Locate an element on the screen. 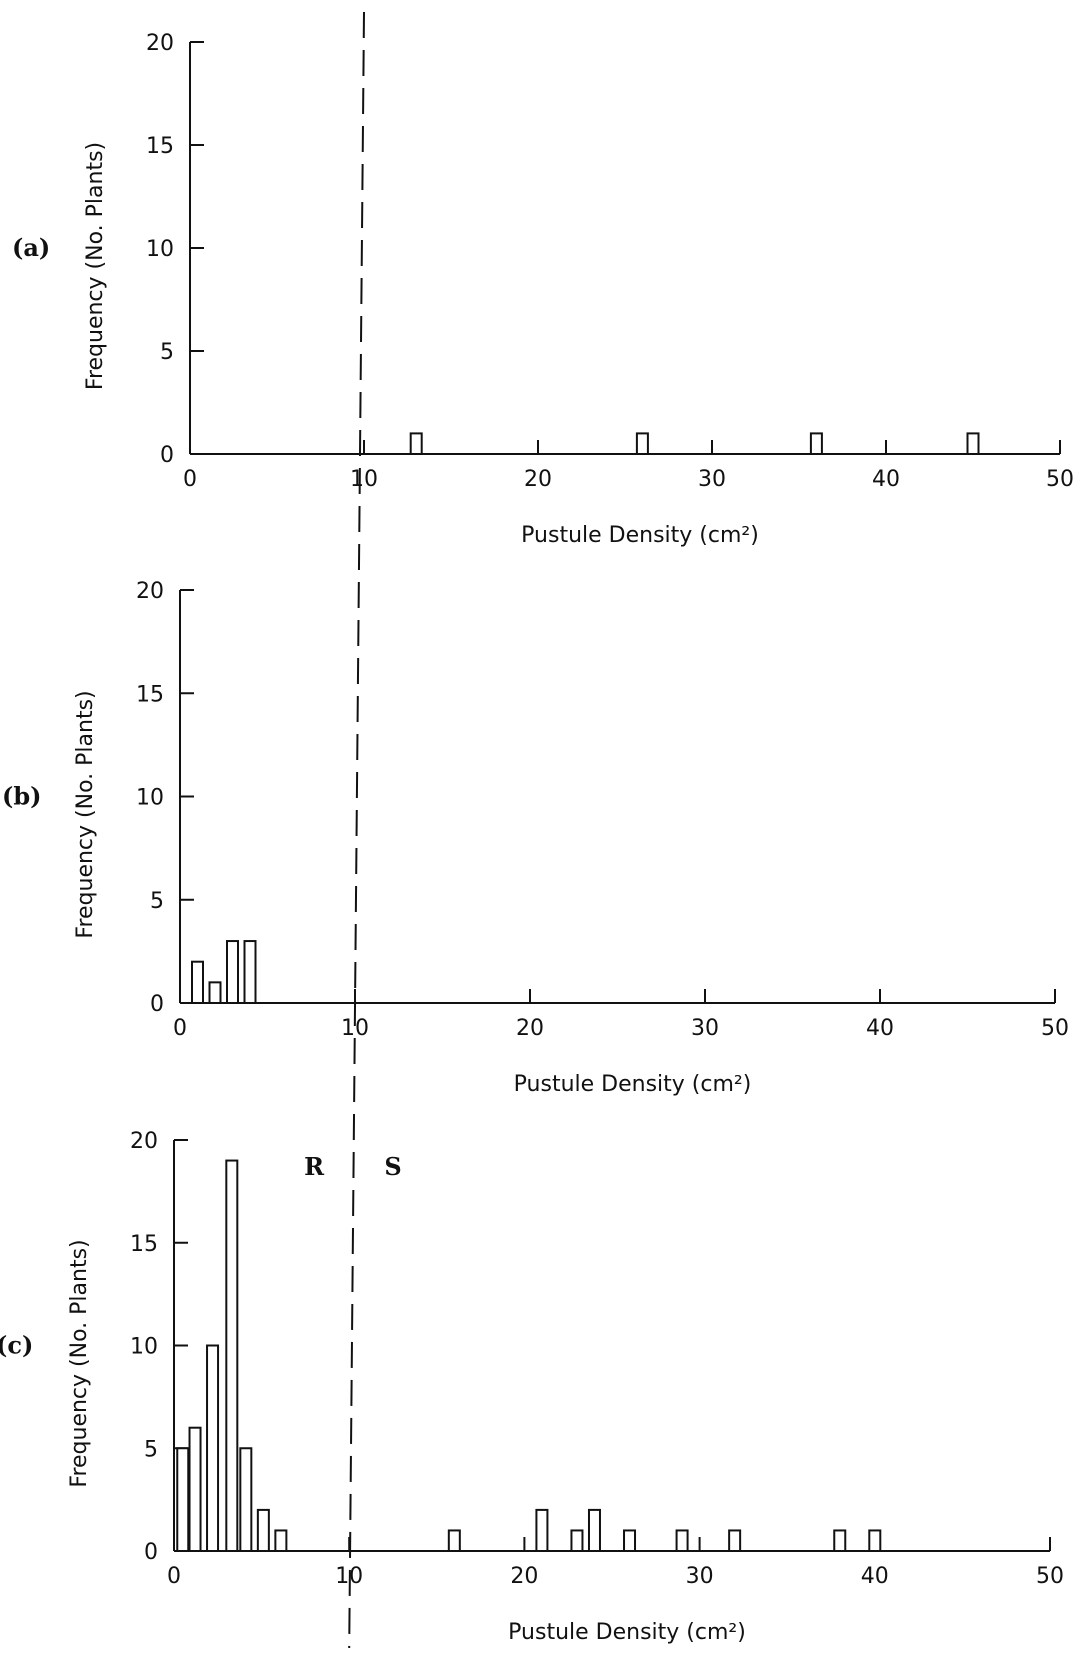  x-tick-label: 10 is located at coordinates (364, 479).